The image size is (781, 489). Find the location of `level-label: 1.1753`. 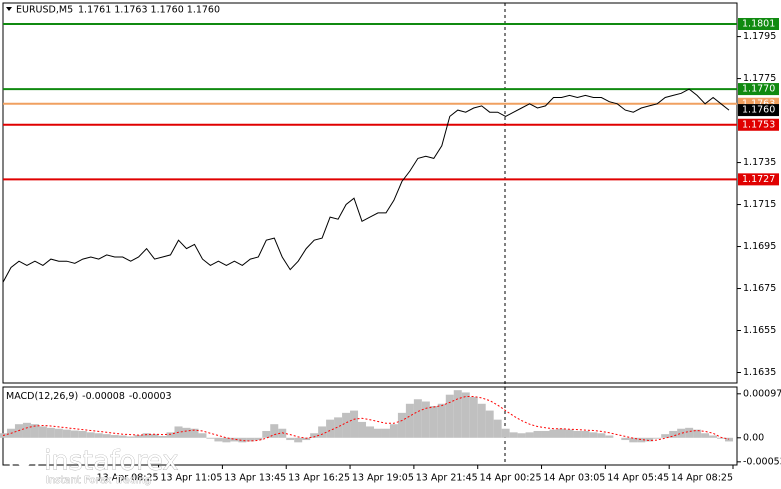

level-label: 1.1753 is located at coordinates (758, 124).